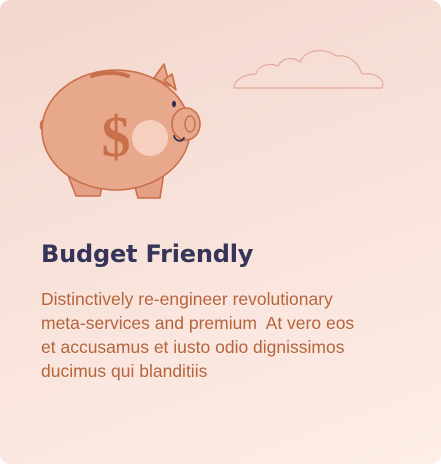 This screenshot has height=464, width=441. Describe the element at coordinates (116, 136) in the screenshot. I see `dollar-sign-icon: $` at that location.